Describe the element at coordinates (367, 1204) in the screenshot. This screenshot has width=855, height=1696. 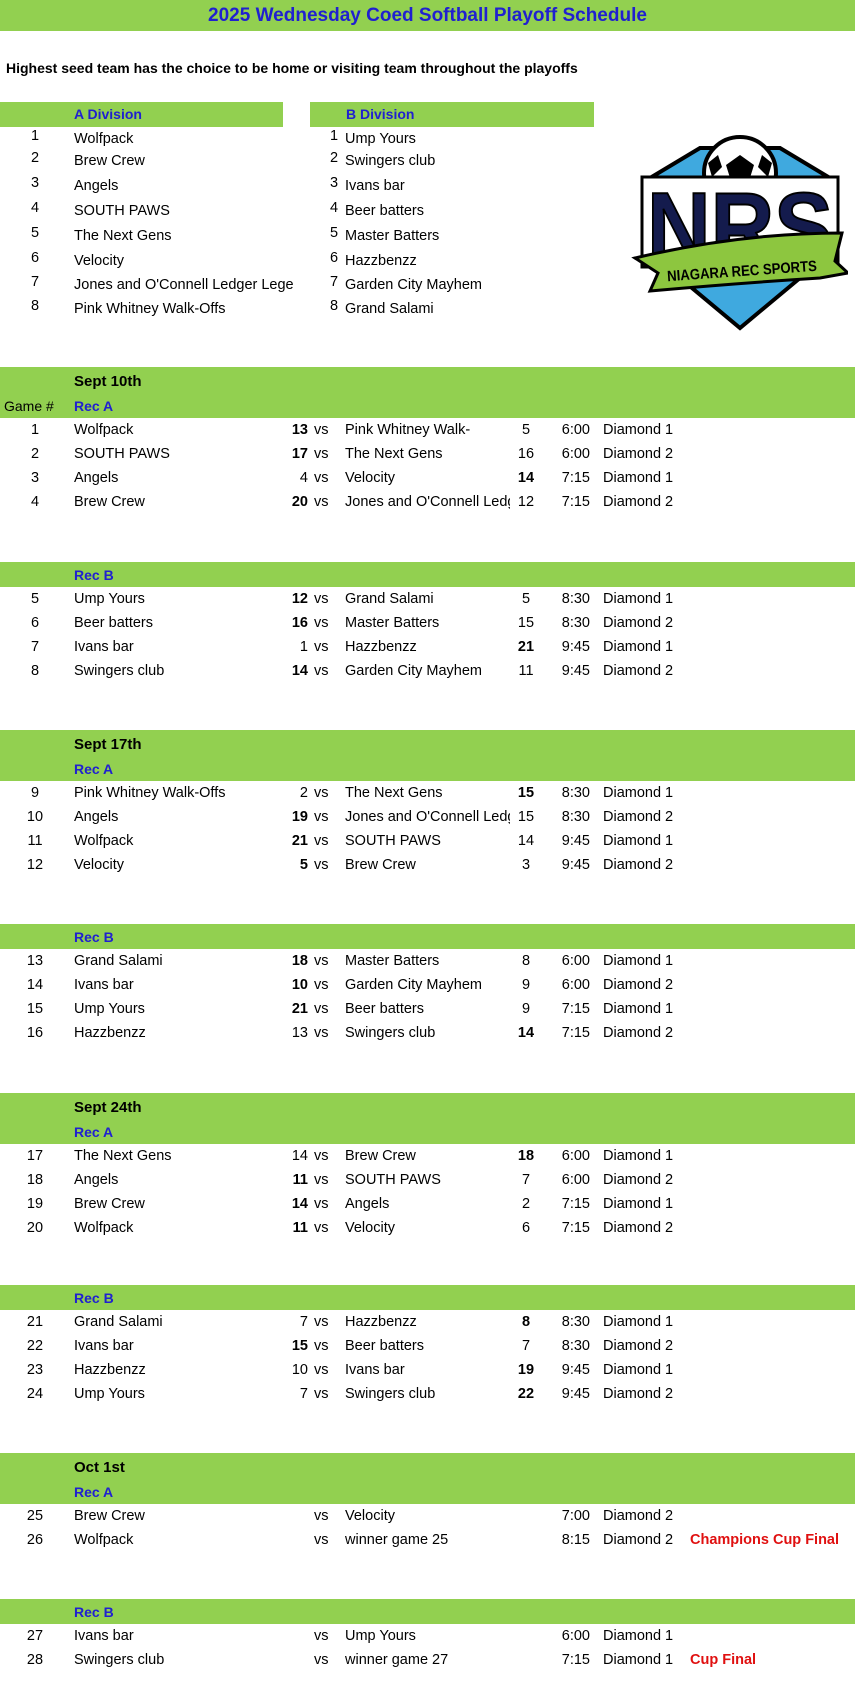
I see `team2-name: Angels` at that location.